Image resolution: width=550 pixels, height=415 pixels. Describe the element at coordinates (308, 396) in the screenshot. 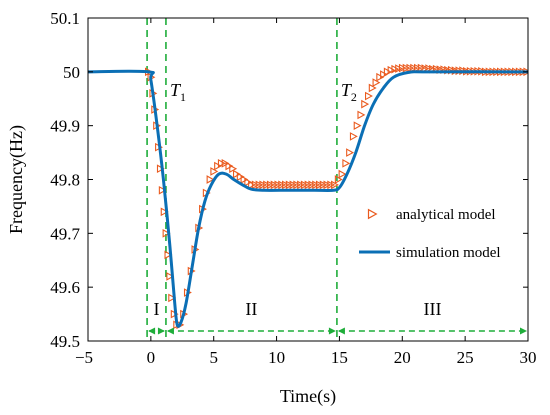

I see `x-axis-title: Time(s)` at that location.